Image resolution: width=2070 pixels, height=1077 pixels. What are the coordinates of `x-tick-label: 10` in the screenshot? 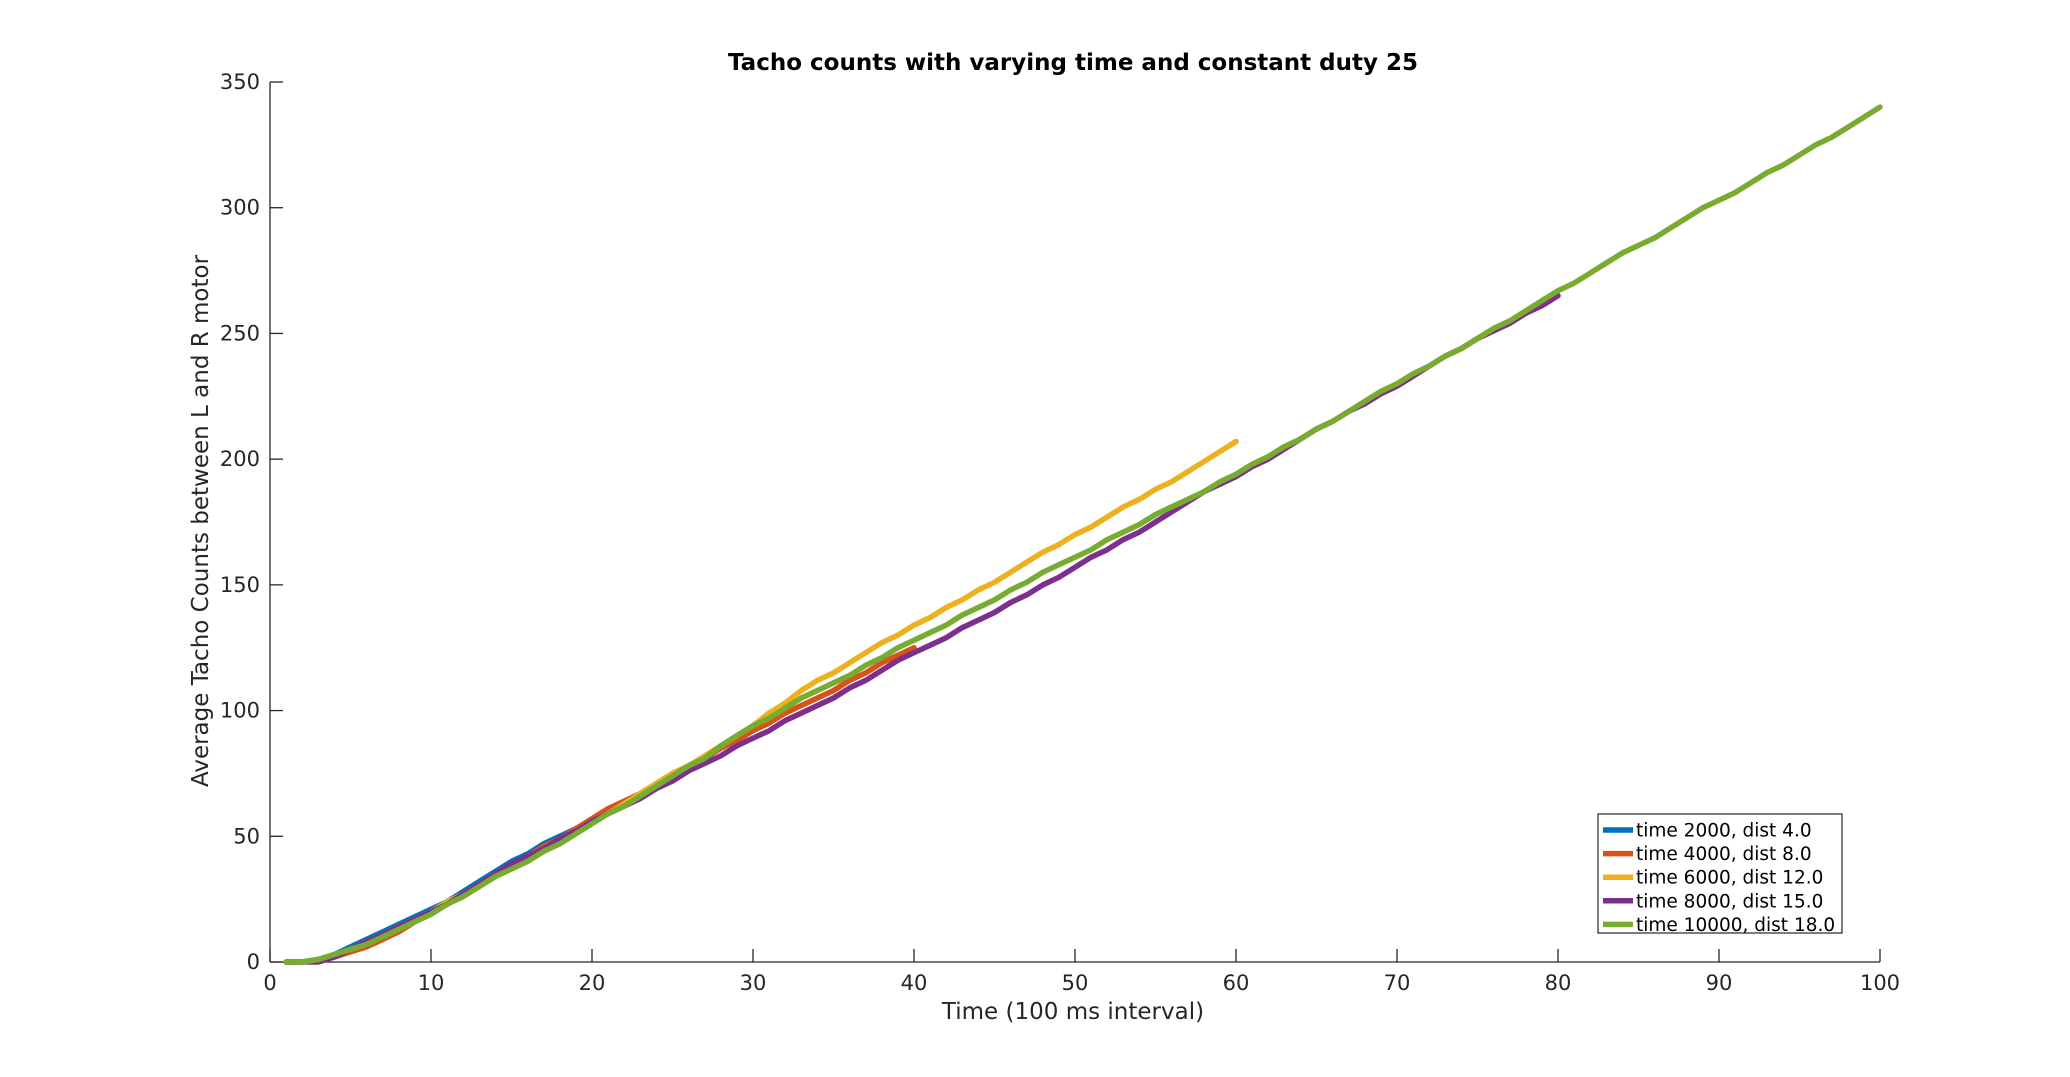 It's located at (431, 983).